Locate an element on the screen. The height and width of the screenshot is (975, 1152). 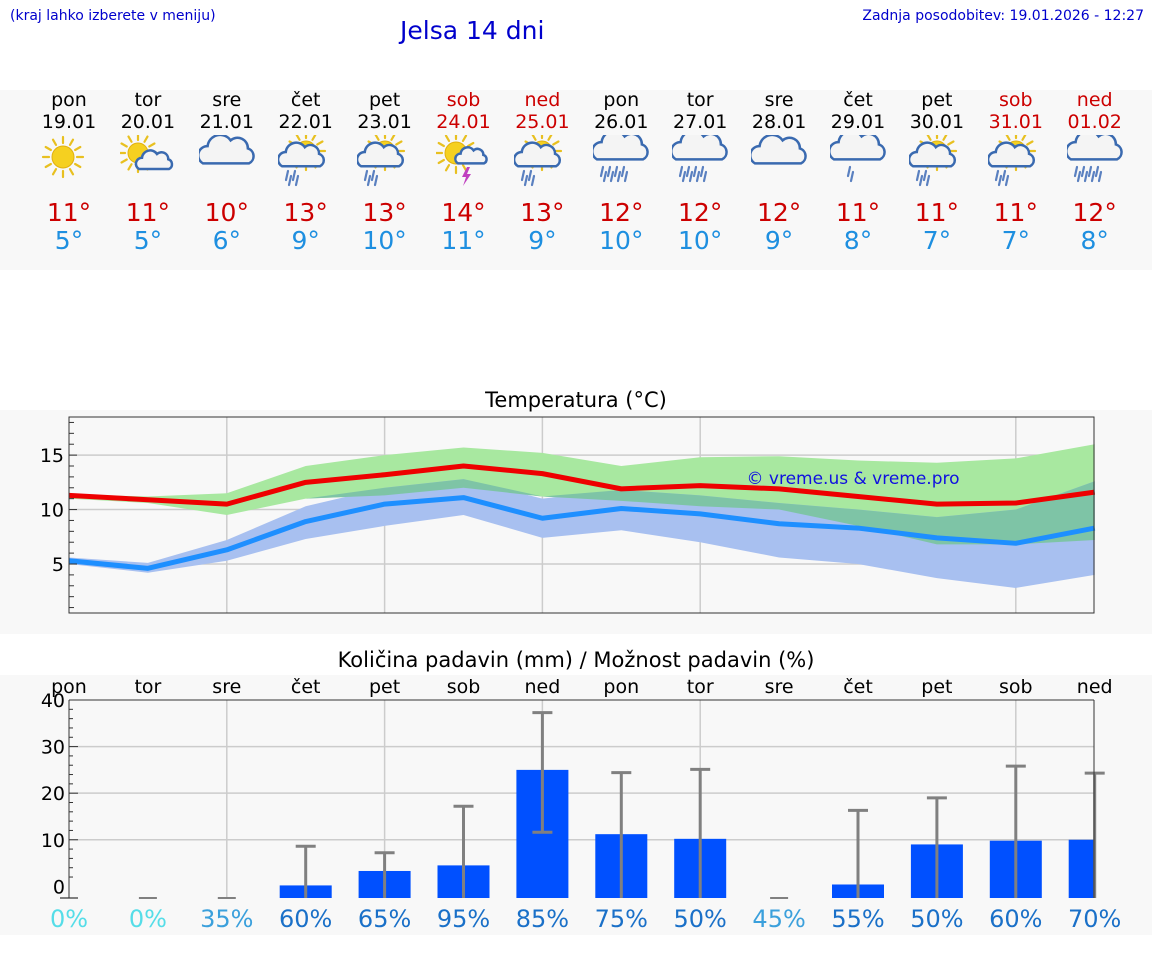
x-category-label: sre is located at coordinates (226, 687).